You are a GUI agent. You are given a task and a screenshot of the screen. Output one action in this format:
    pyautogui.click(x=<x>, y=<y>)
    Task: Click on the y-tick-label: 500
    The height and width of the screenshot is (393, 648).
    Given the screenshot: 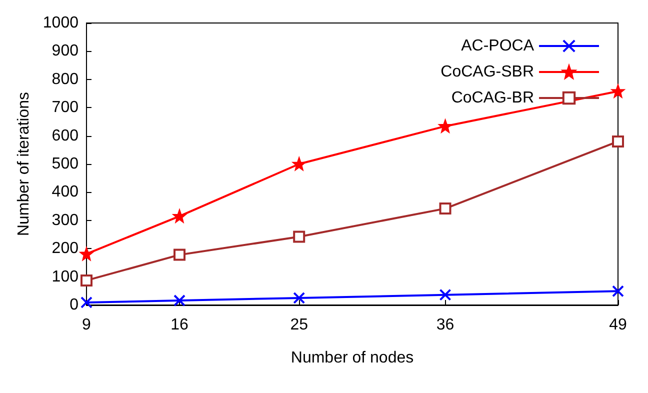 What is the action you would take?
    pyautogui.click(x=65, y=164)
    